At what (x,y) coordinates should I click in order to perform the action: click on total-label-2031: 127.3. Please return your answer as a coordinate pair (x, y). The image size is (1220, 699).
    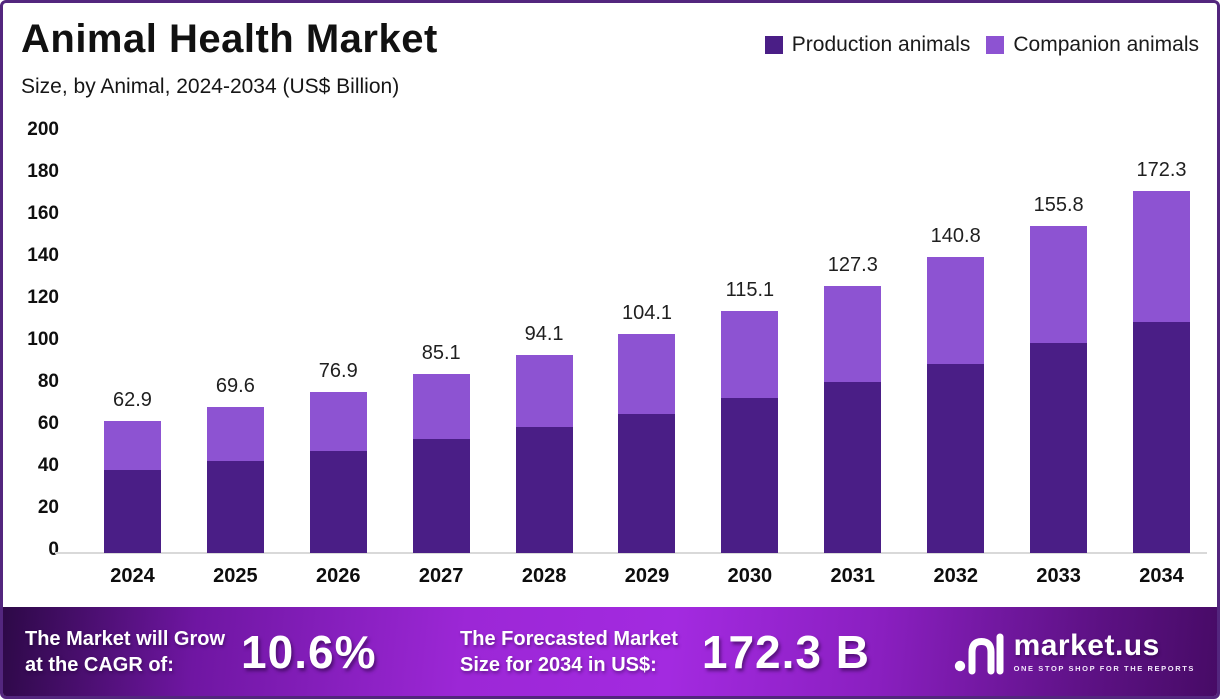
    Looking at the image, I should click on (852, 264).